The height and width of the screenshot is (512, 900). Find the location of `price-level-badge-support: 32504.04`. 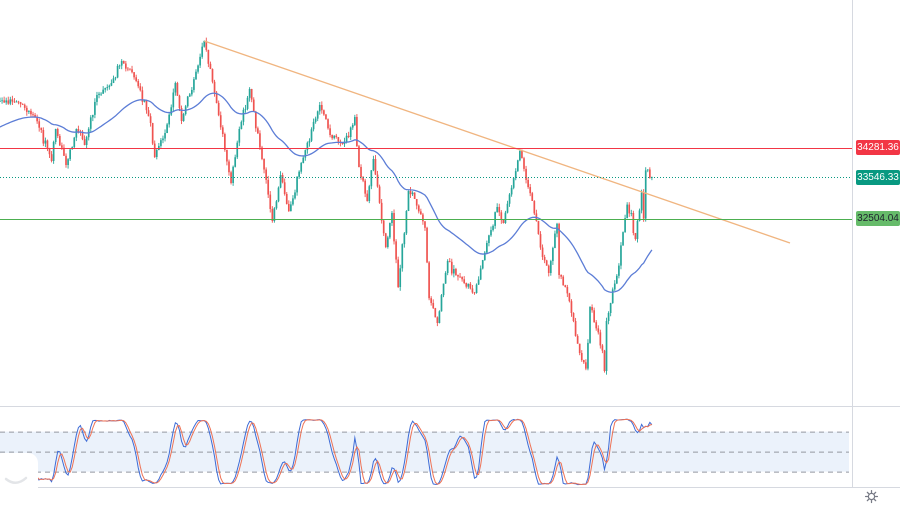

price-level-badge-support: 32504.04 is located at coordinates (878, 219).